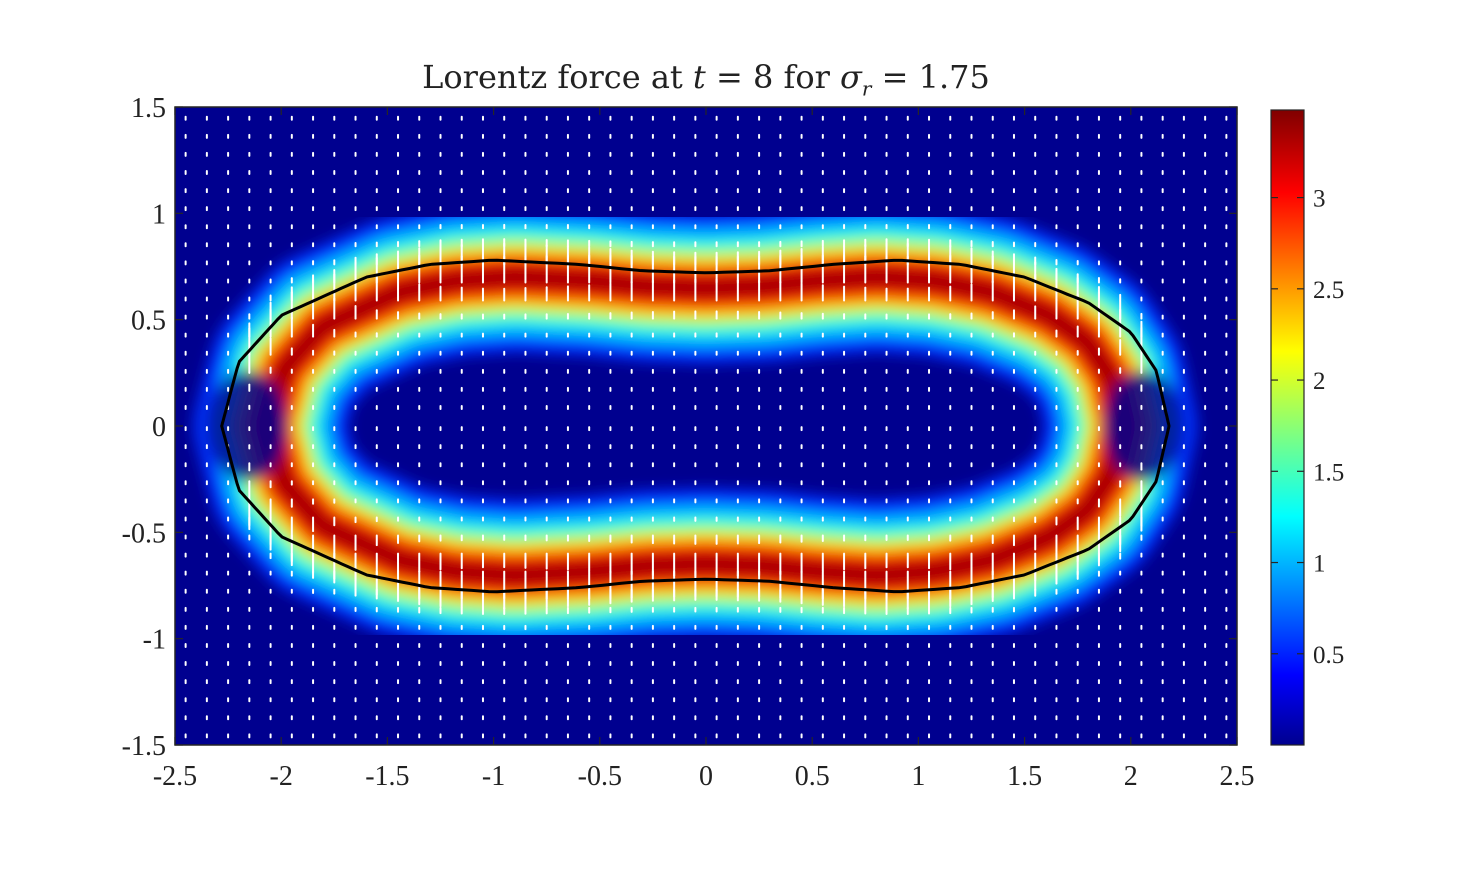 Image resolution: width=1476 pixels, height=886 pixels. What do you see at coordinates (1287, 427) in the screenshot?
I see `colorbar-gradient` at bounding box center [1287, 427].